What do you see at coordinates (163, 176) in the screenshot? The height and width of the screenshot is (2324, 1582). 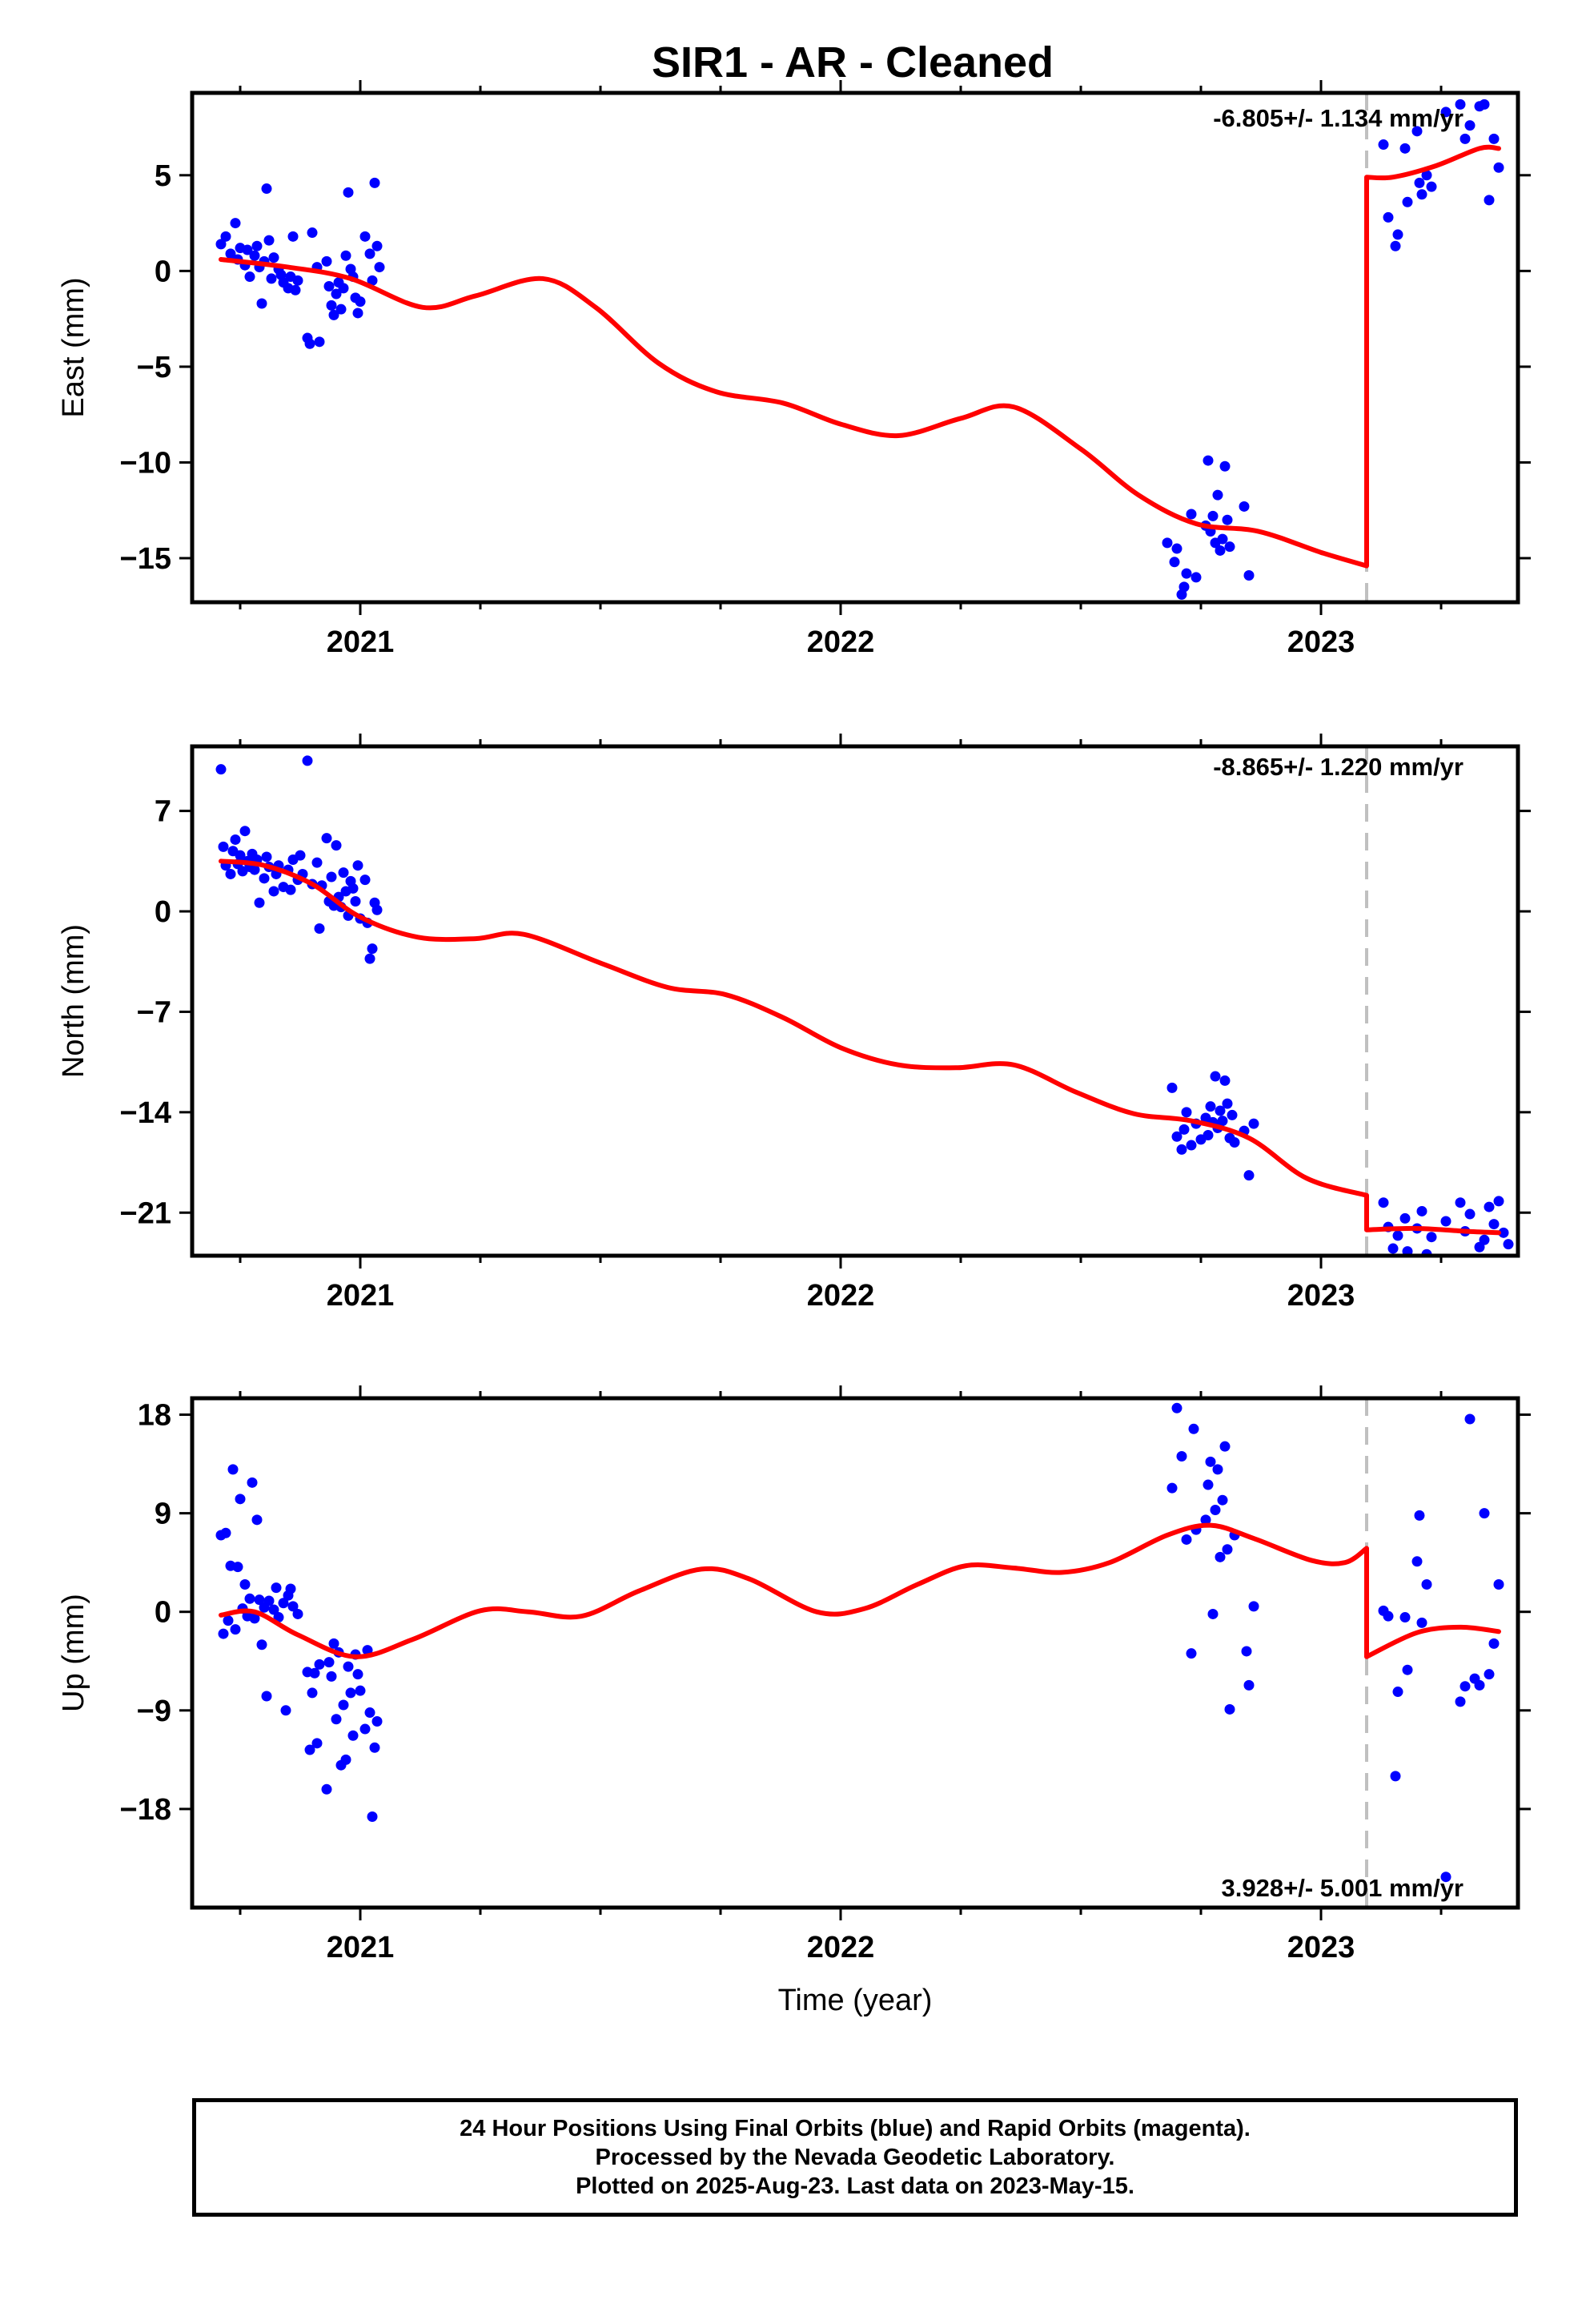 I see `y-tick-label: 5` at bounding box center [163, 176].